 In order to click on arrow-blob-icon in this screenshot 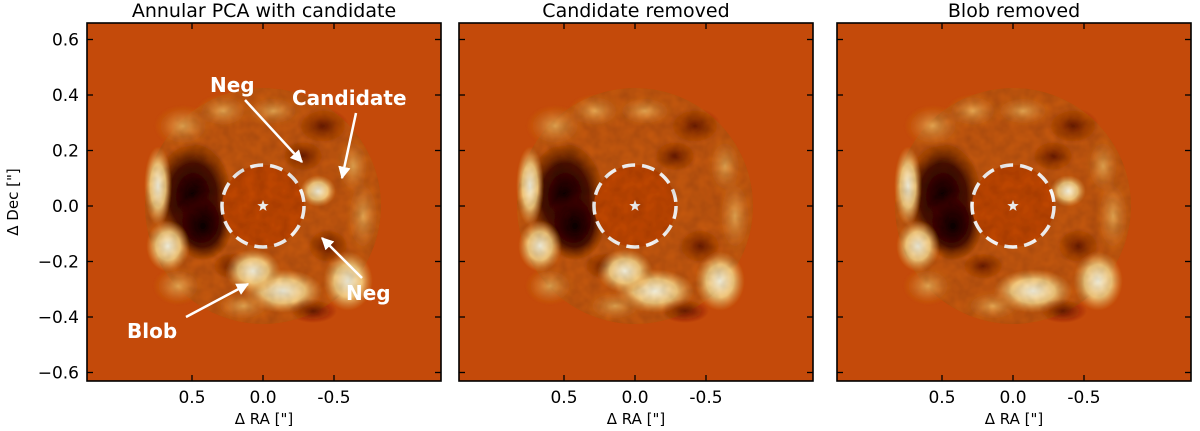, I will do `click(217, 300)`.